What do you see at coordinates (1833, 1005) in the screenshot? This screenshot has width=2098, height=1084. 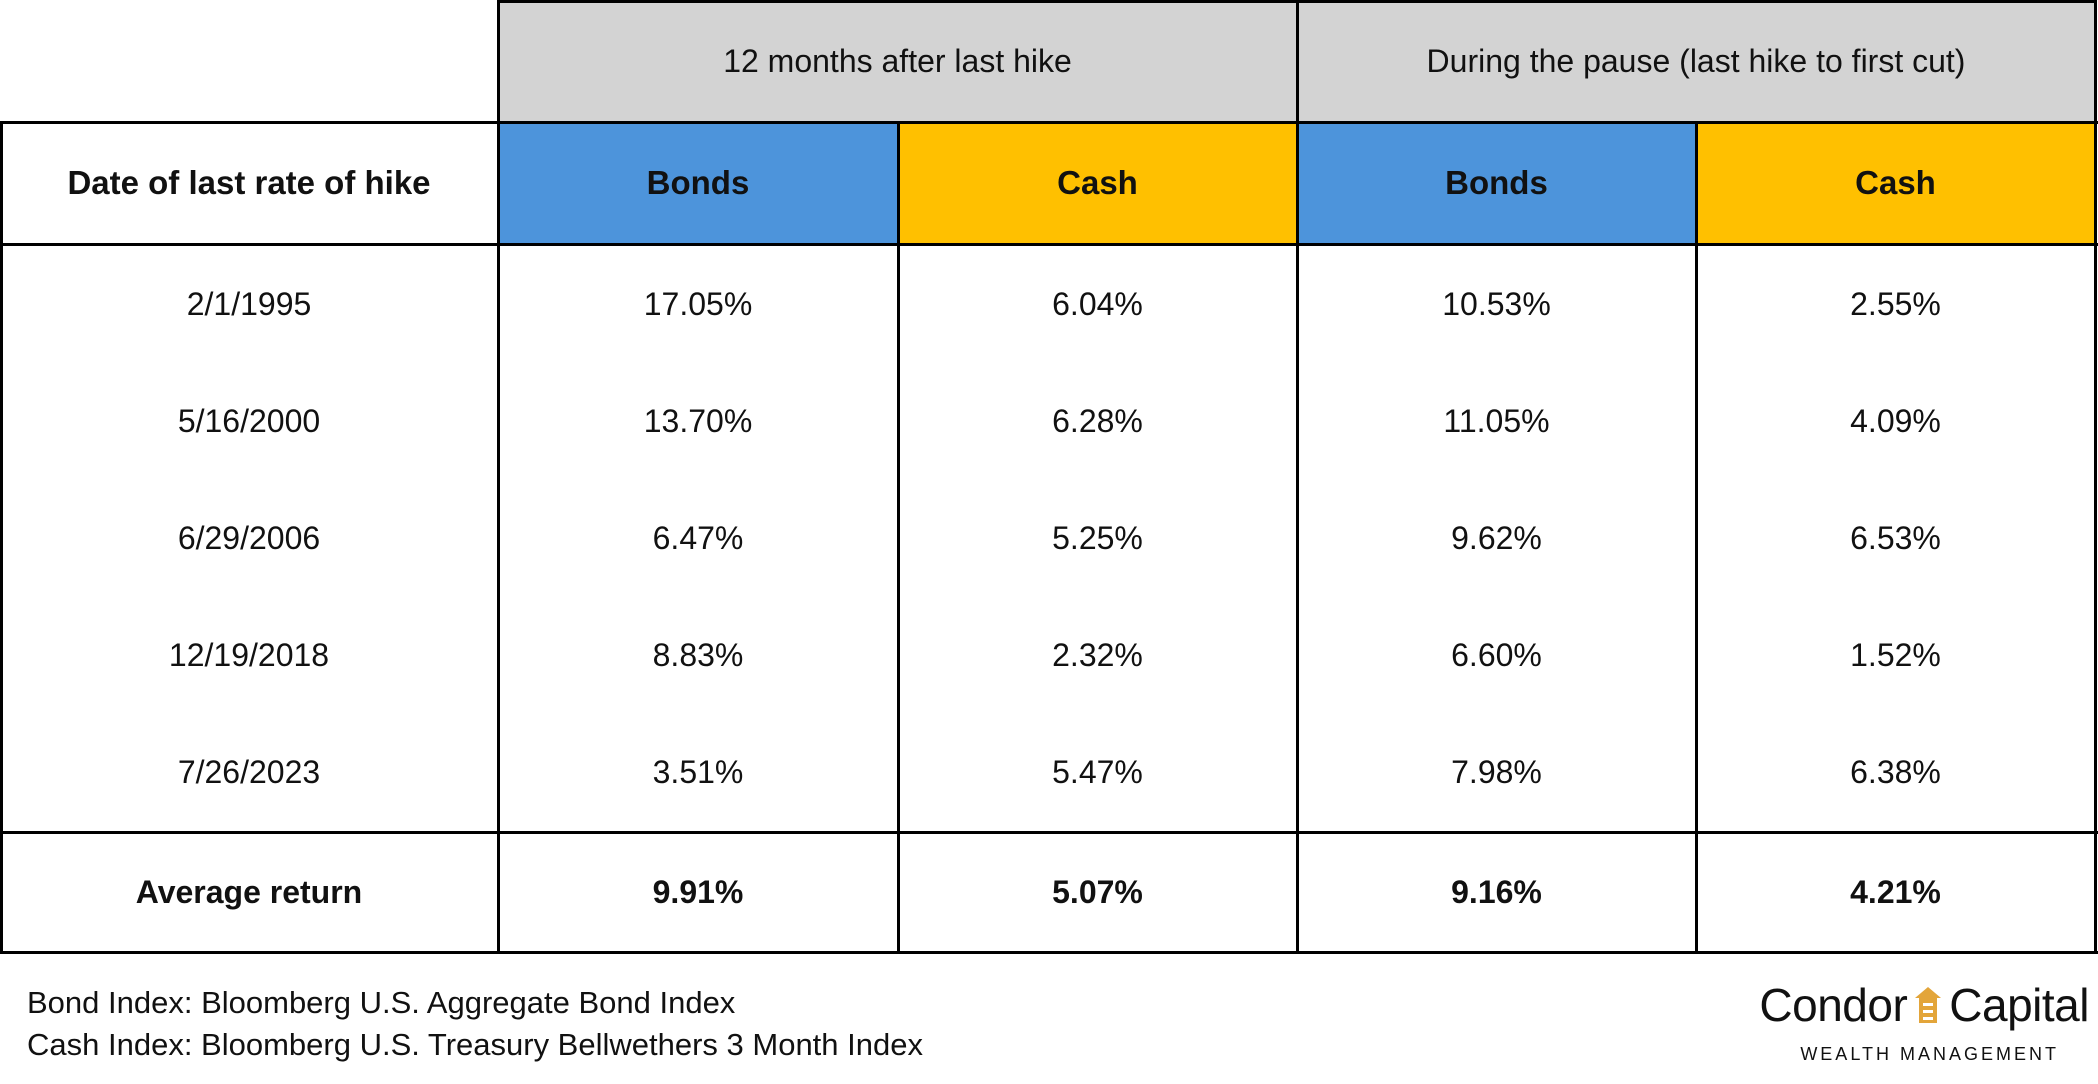 I see `logo-word-condor: Condor` at bounding box center [1833, 1005].